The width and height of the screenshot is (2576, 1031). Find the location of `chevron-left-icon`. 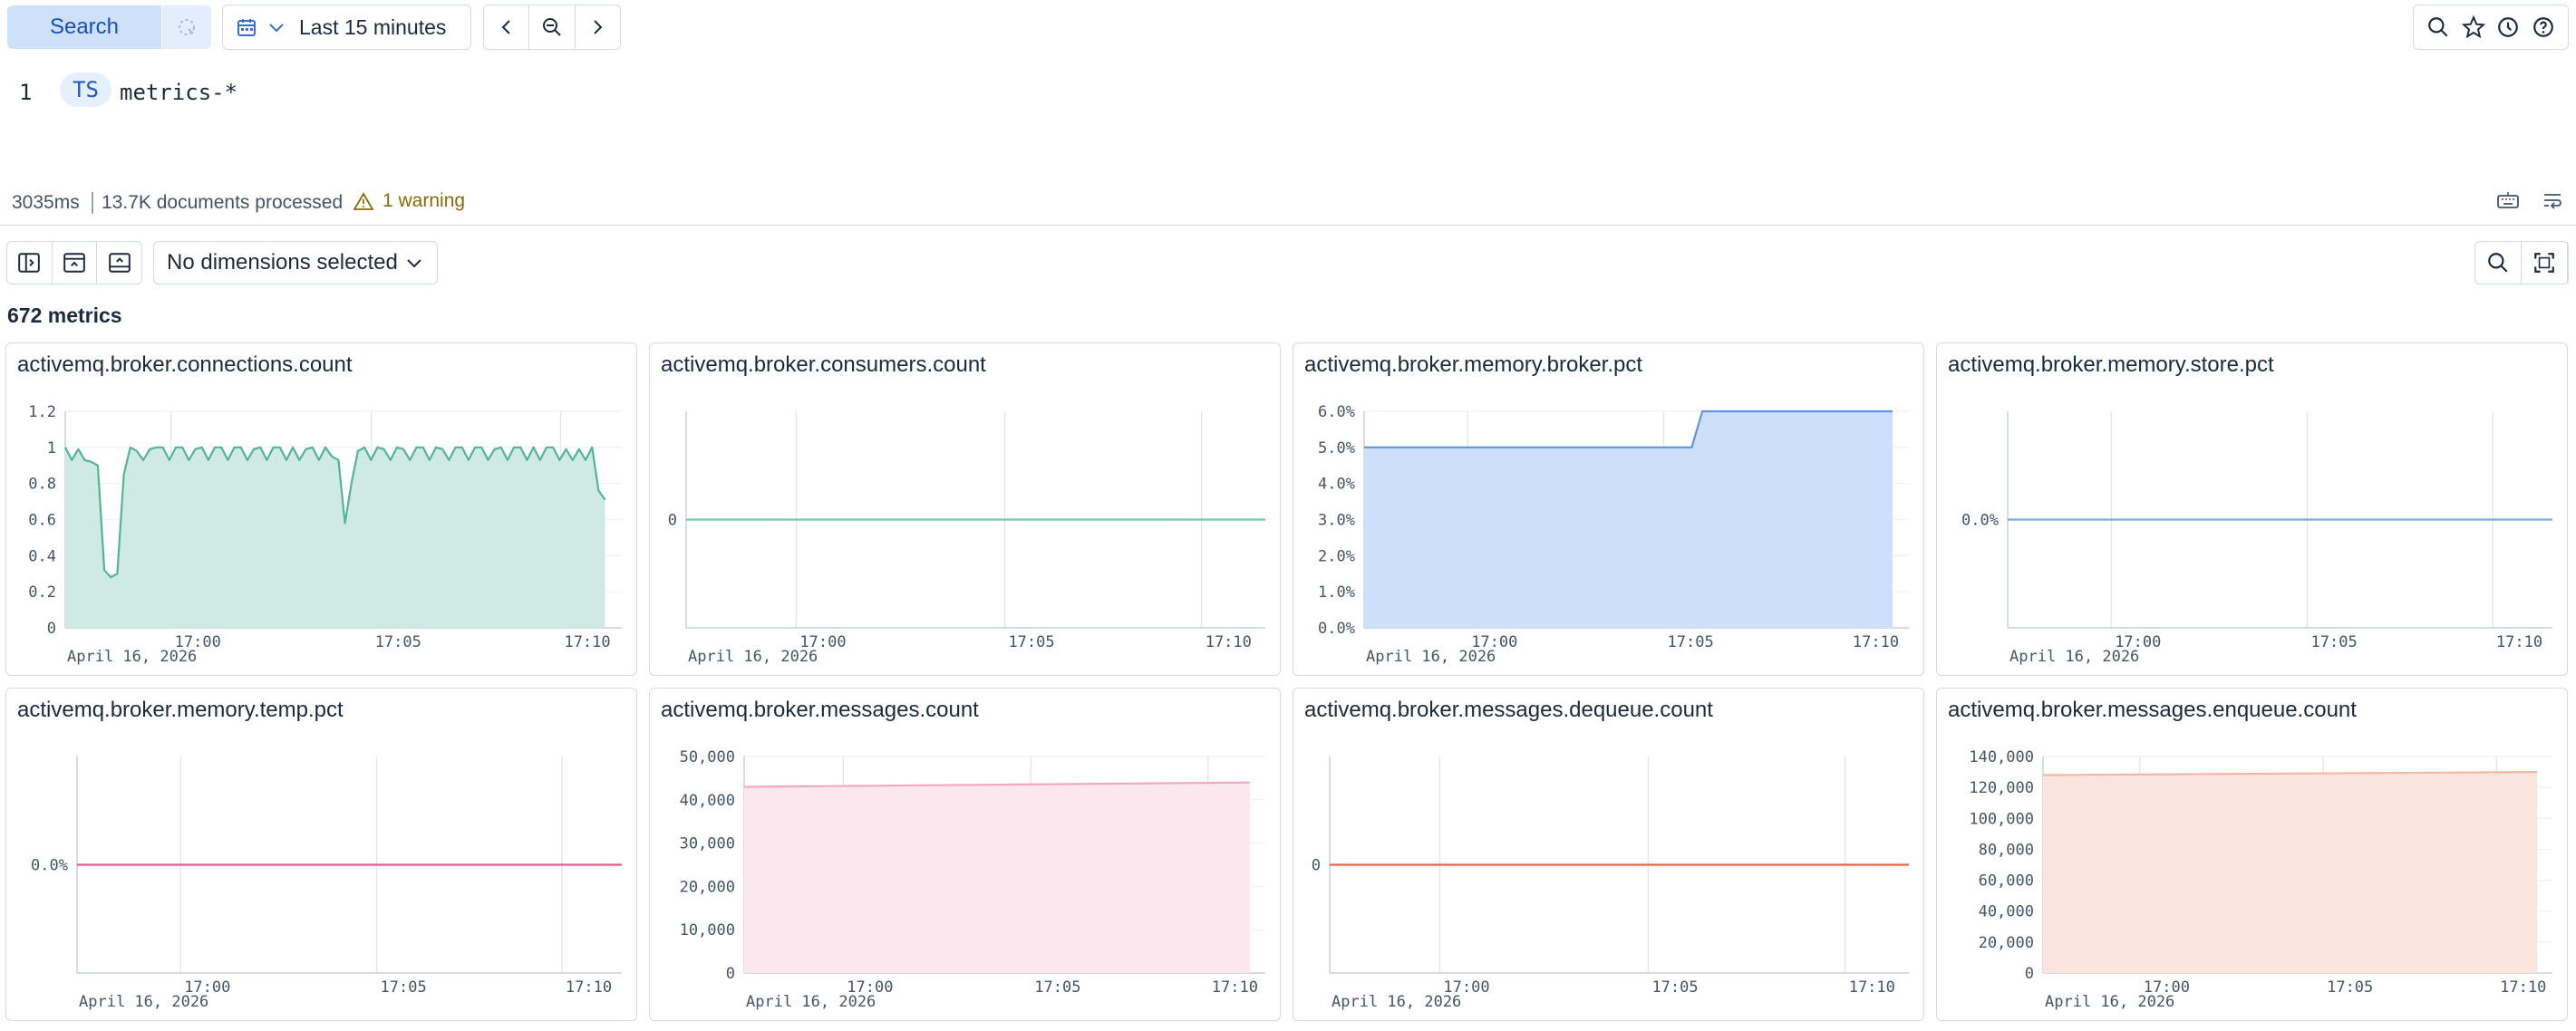

chevron-left-icon is located at coordinates (505, 27).